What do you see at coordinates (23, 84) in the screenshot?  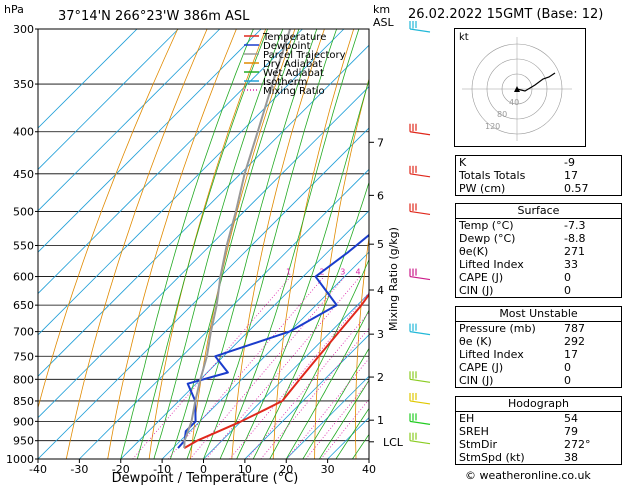 I see `pressure-tick-label: 350` at bounding box center [23, 84].